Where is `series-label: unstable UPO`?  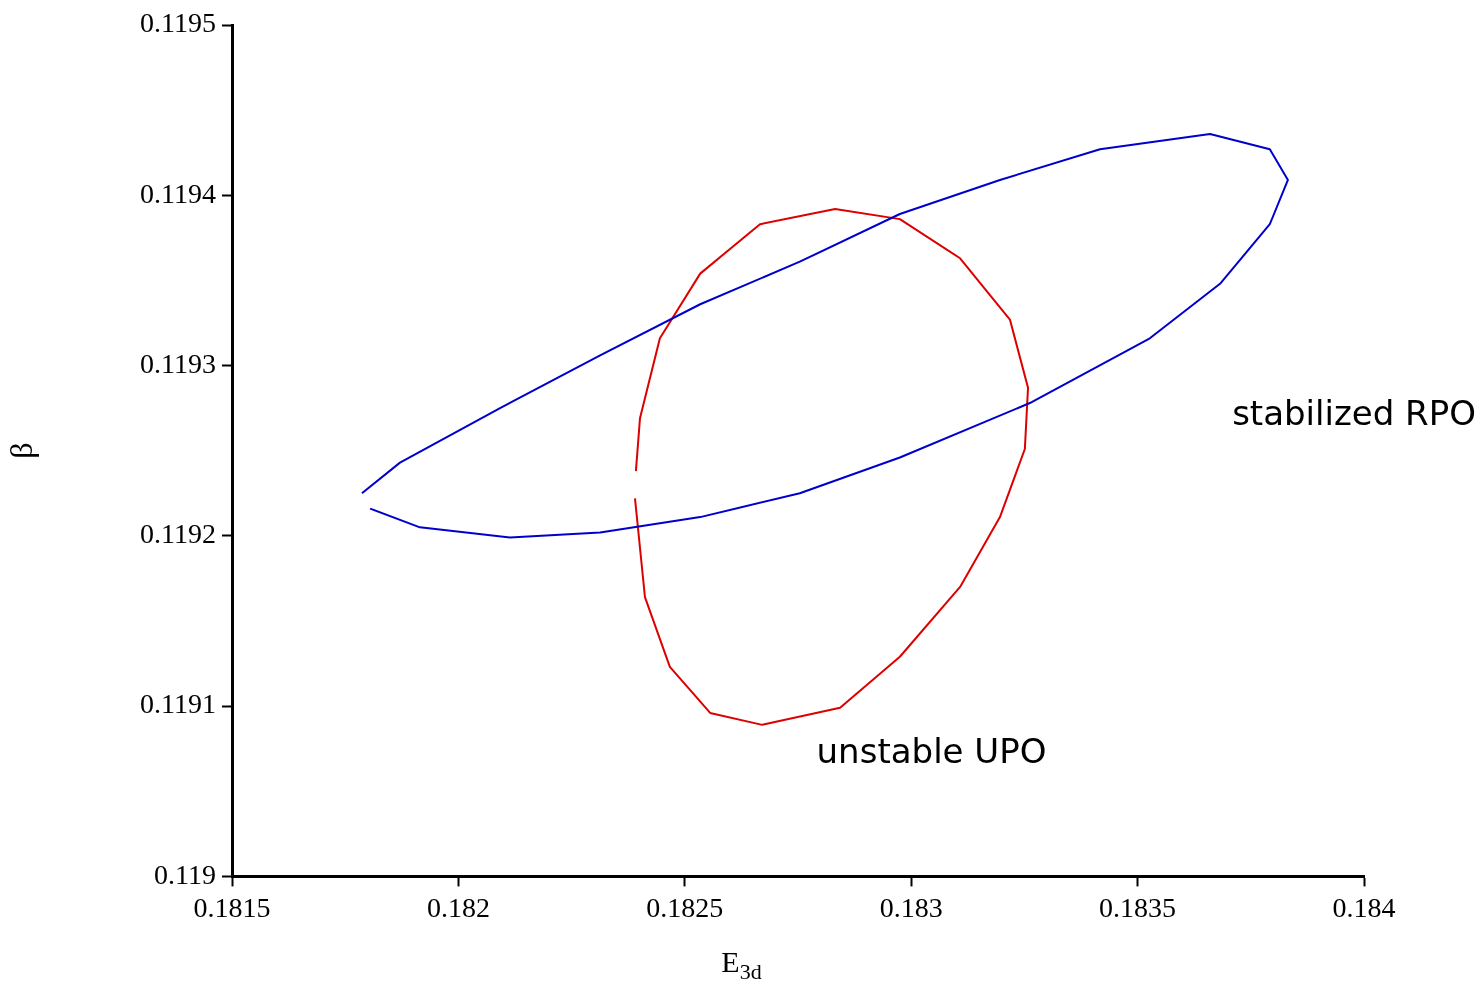
series-label: unstable UPO is located at coordinates (931, 750).